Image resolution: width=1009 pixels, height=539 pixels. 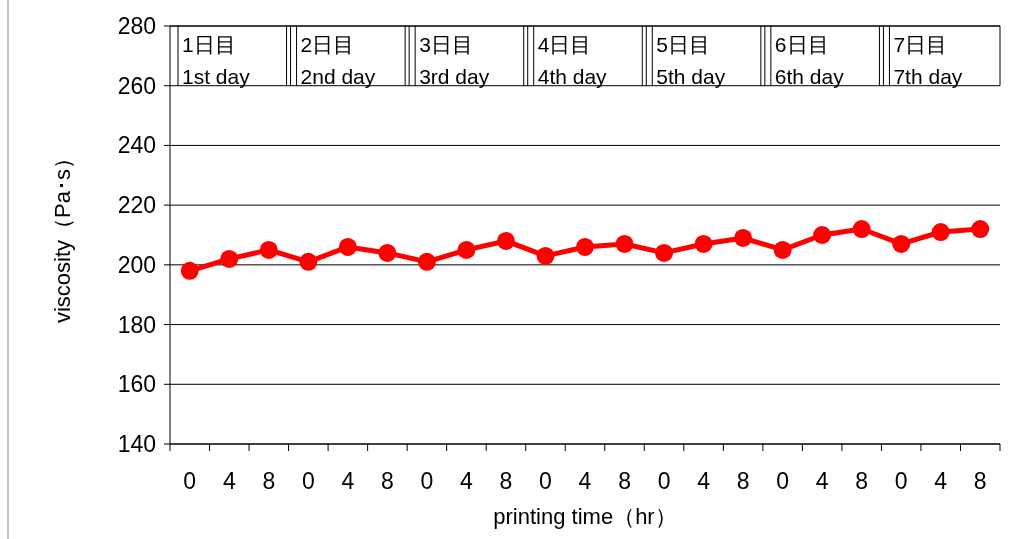 I want to click on y-tick-label: 180, so click(x=136, y=324).